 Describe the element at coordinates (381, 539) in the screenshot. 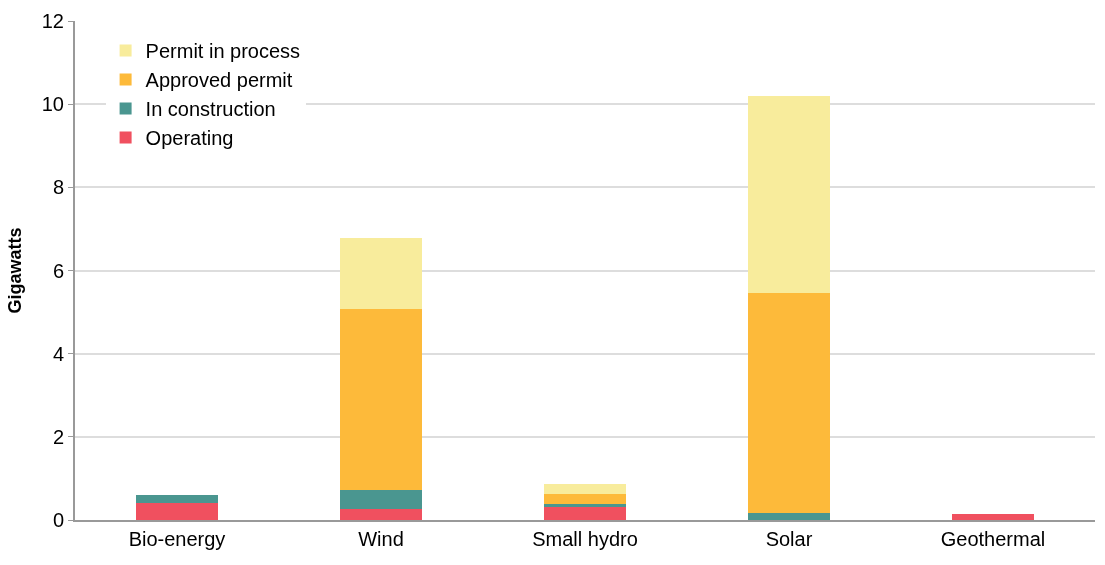

I see `x-tick-label: Wind` at that location.